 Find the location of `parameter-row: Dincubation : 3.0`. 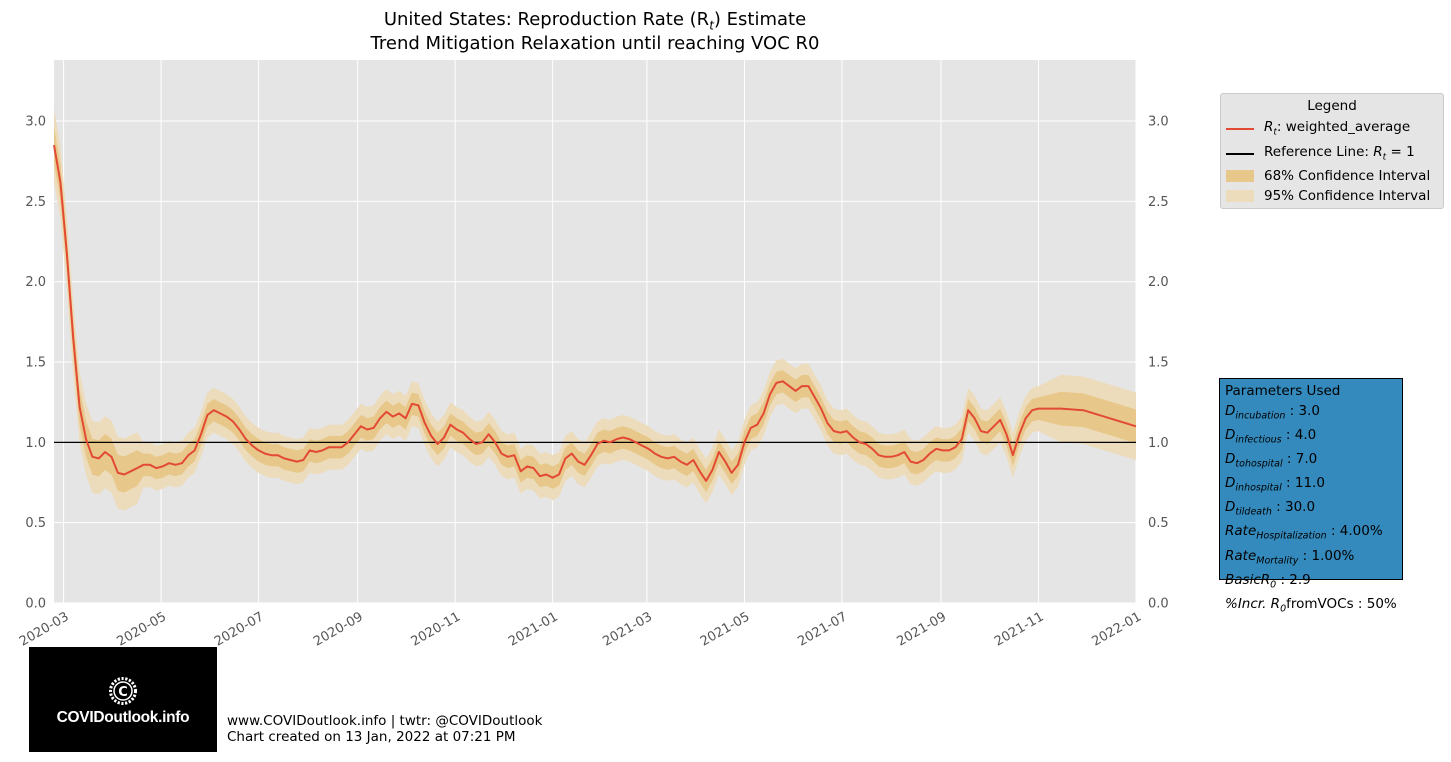

parameter-row: Dincubation : 3.0 is located at coordinates (1272, 412).